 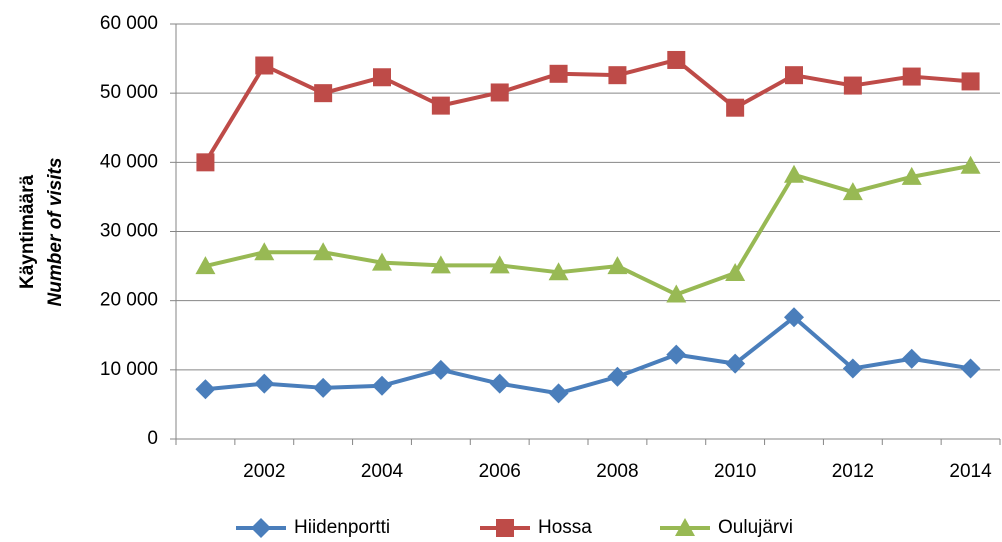 I want to click on x-tick-label: 2010, so click(x=735, y=471).